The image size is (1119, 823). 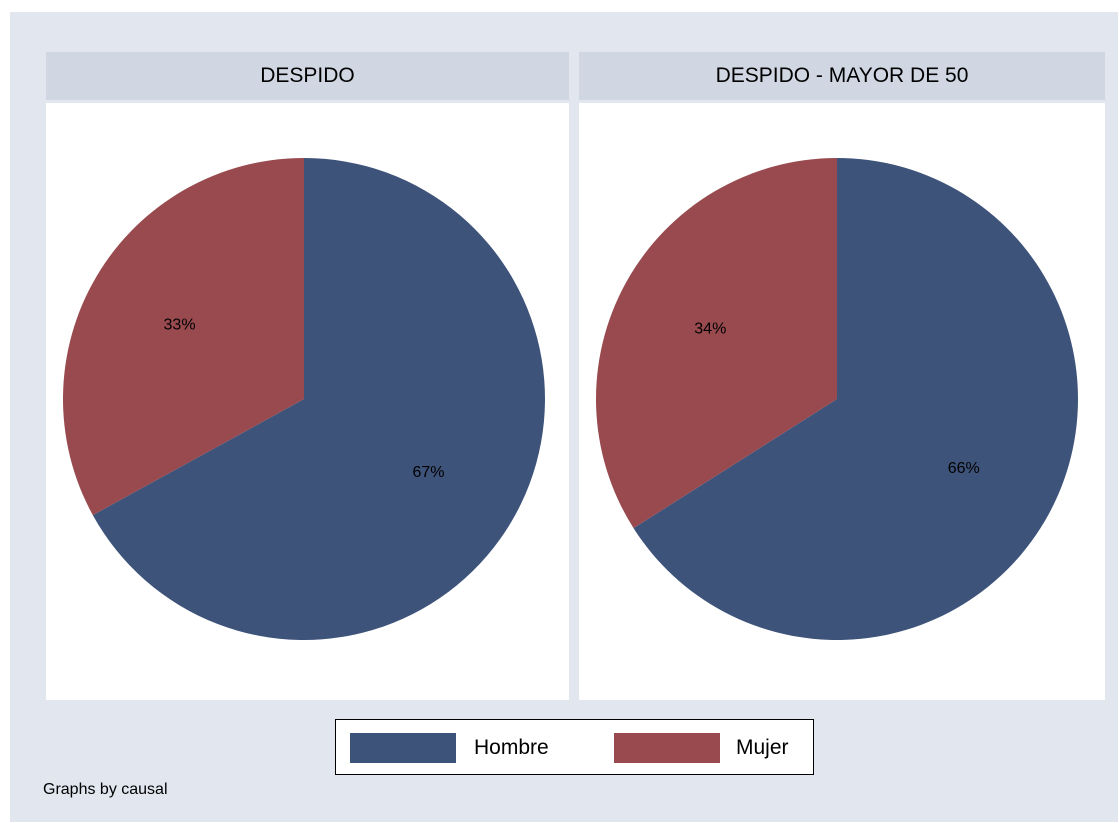 What do you see at coordinates (511, 747) in the screenshot?
I see `legend-label-hombre: Hombre` at bounding box center [511, 747].